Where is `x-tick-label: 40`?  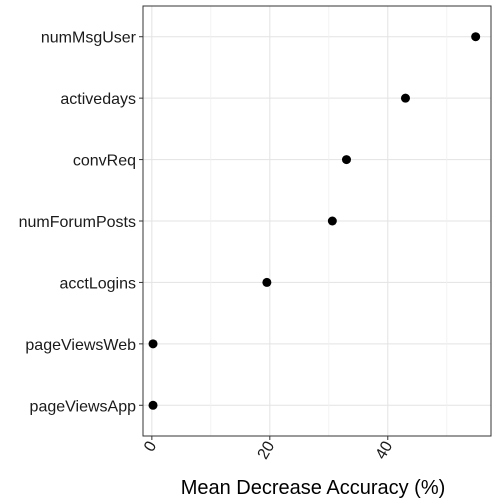
x-tick-label: 40 is located at coordinates (385, 450).